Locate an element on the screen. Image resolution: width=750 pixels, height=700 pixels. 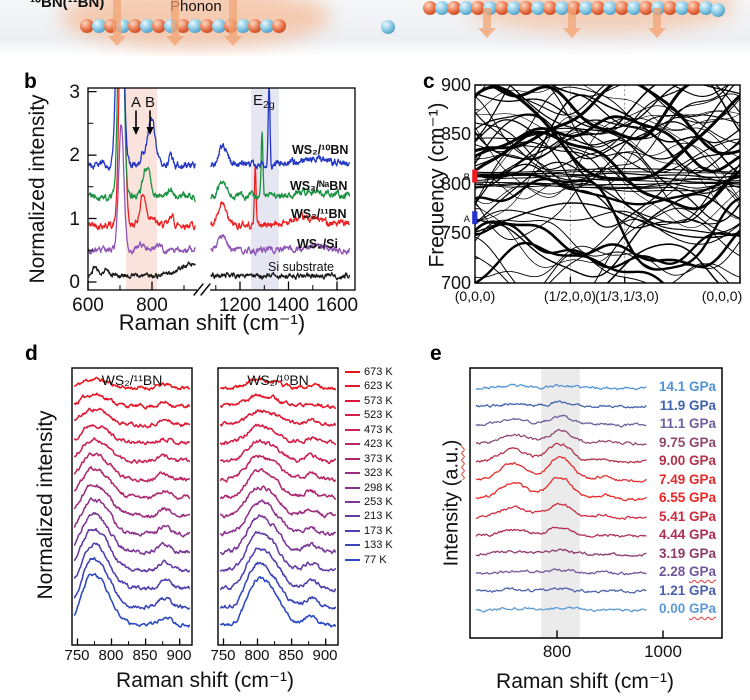
d-right-xtick-900: 900 is located at coordinates (324, 655).